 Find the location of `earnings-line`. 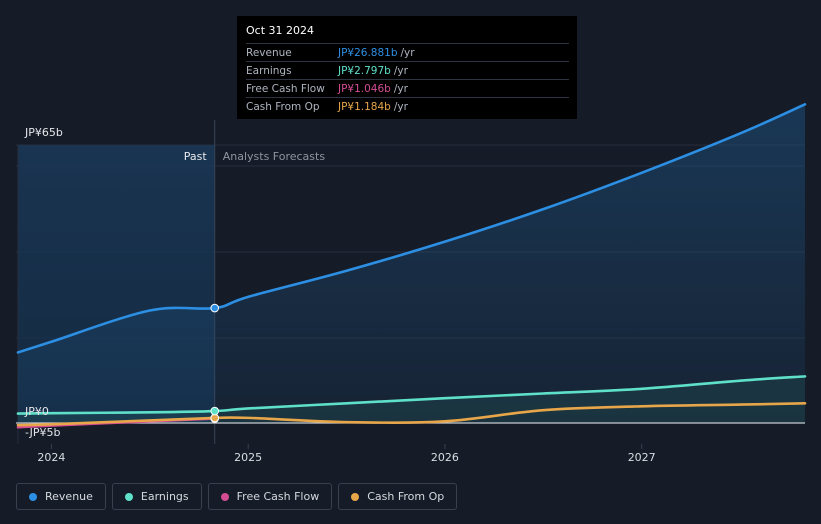

earnings-line is located at coordinates (411, 395).